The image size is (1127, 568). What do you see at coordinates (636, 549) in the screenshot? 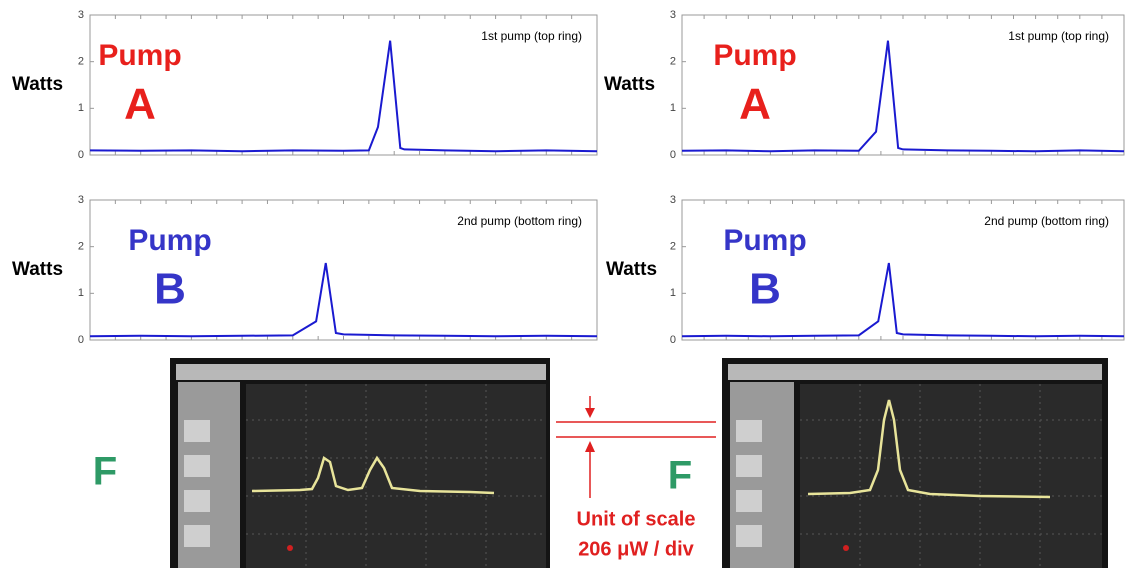
I see `scale-note: 206 μW / div` at bounding box center [636, 549].